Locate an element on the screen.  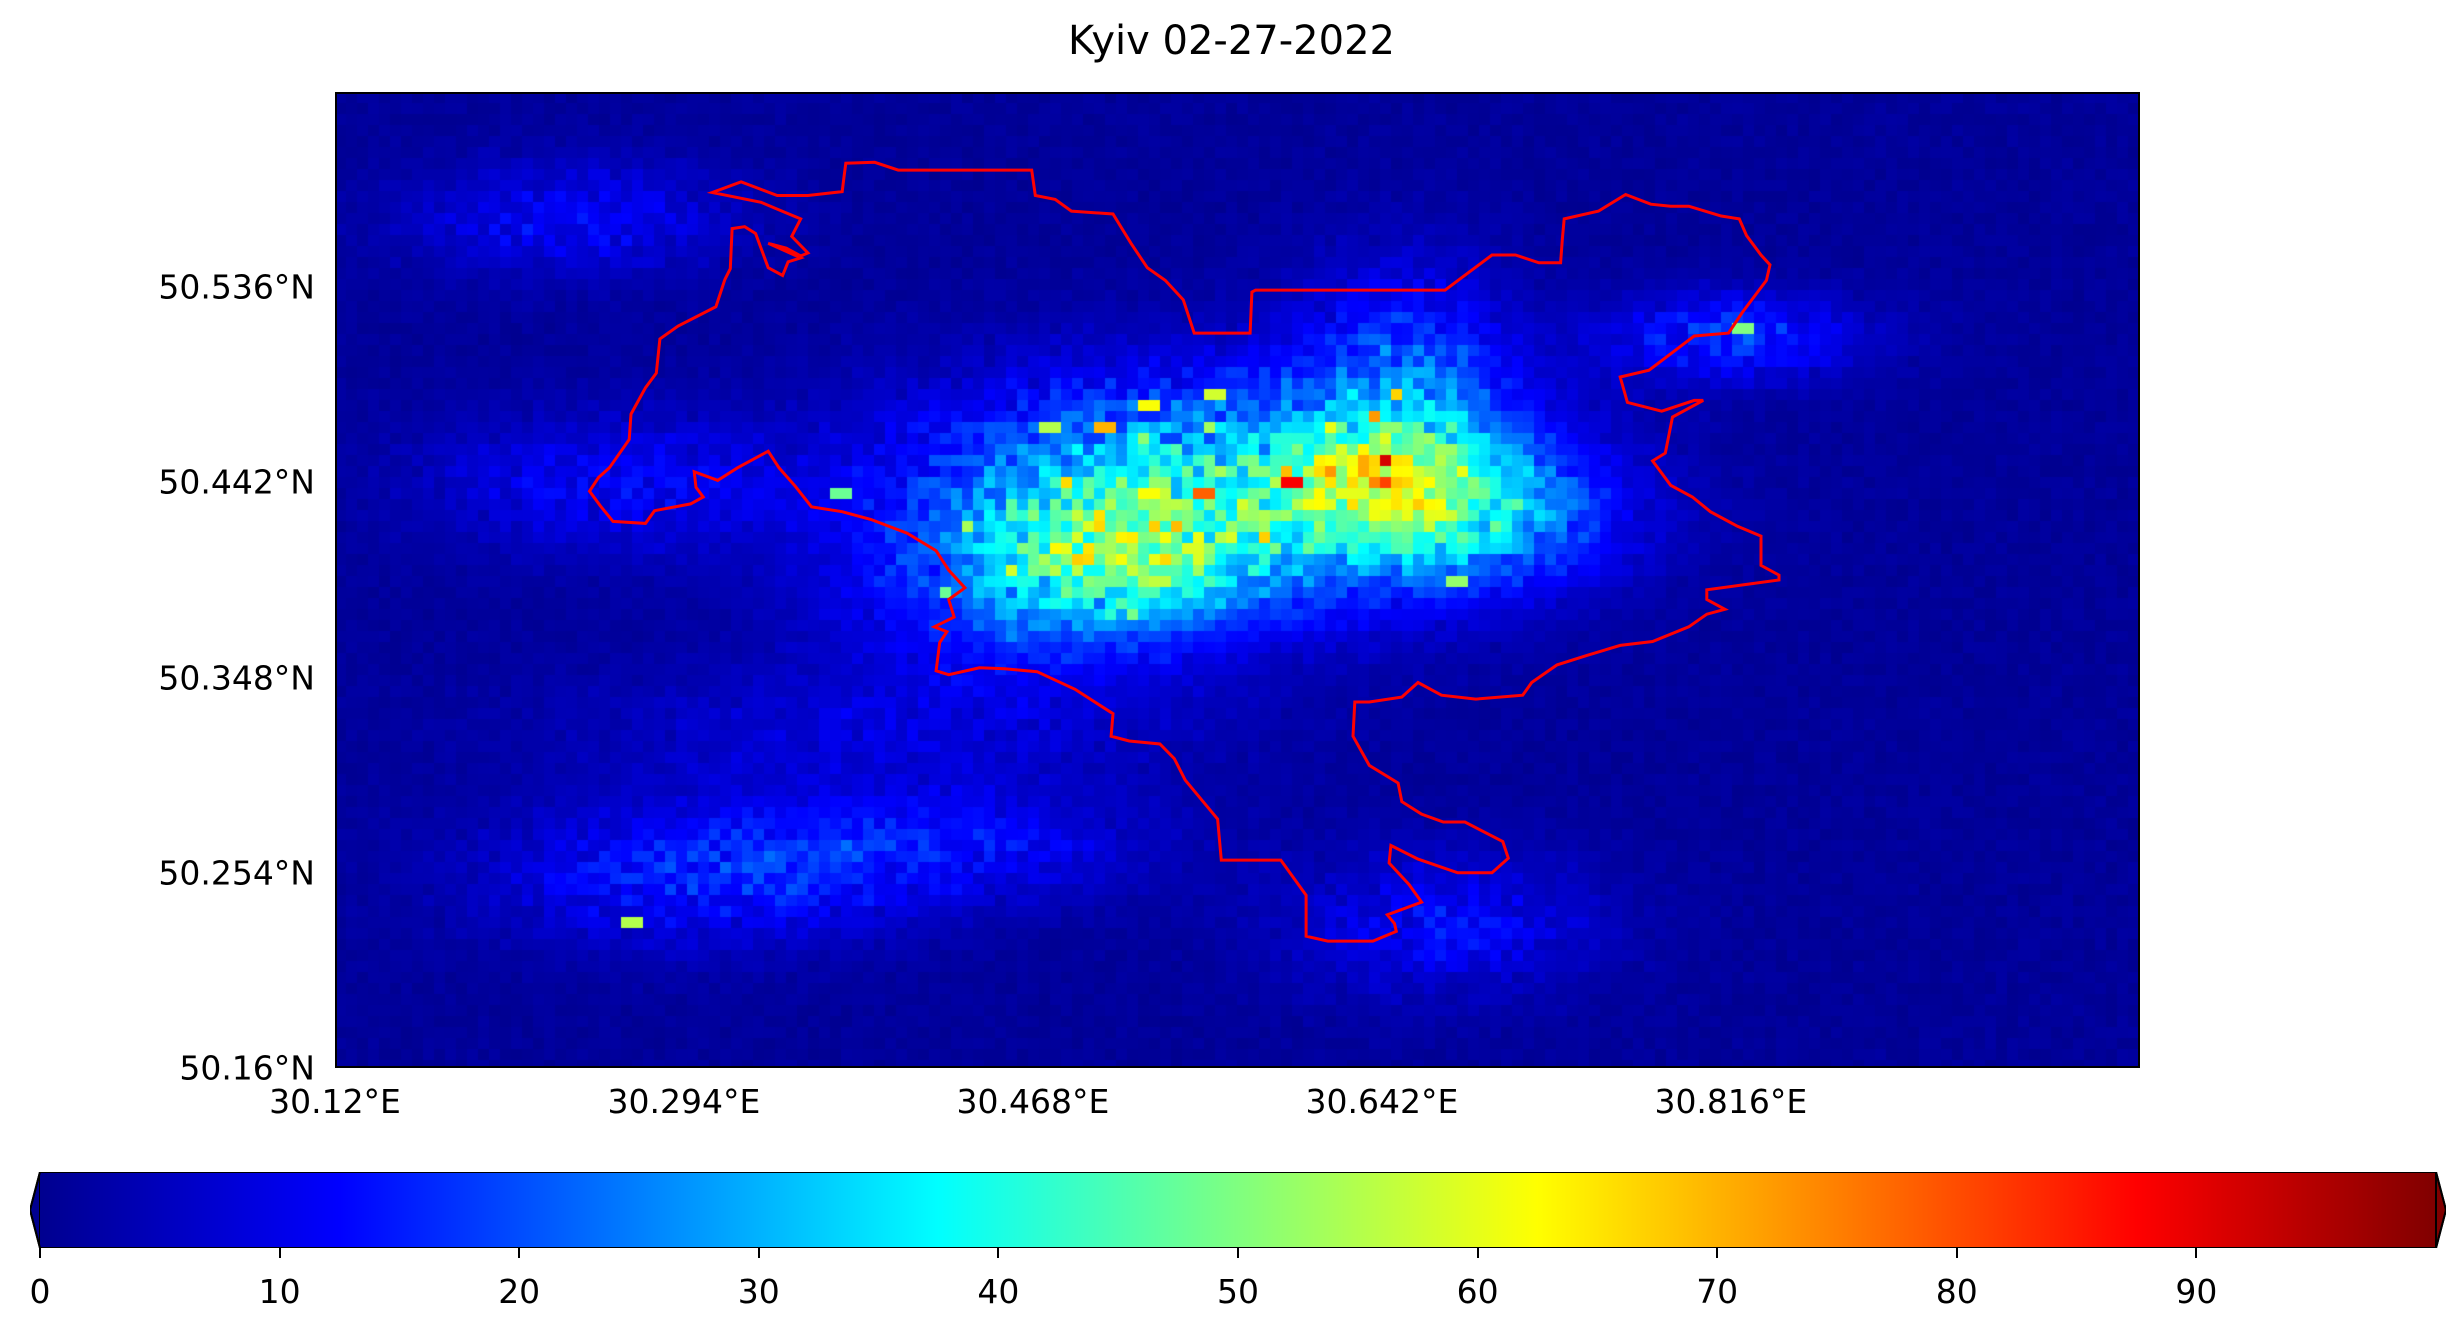
colorbar-tick-label: 10 is located at coordinates (279, 1291).